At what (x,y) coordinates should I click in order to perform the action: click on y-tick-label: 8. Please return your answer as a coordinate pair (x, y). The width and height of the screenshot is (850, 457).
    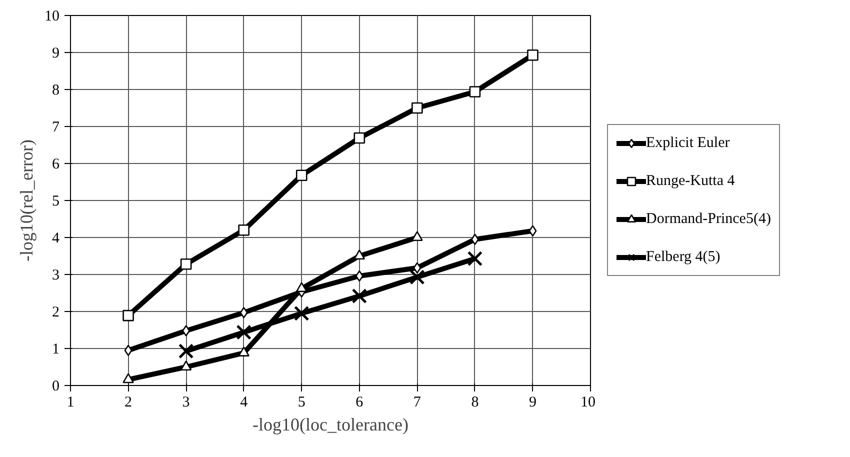
    Looking at the image, I should click on (56, 90).